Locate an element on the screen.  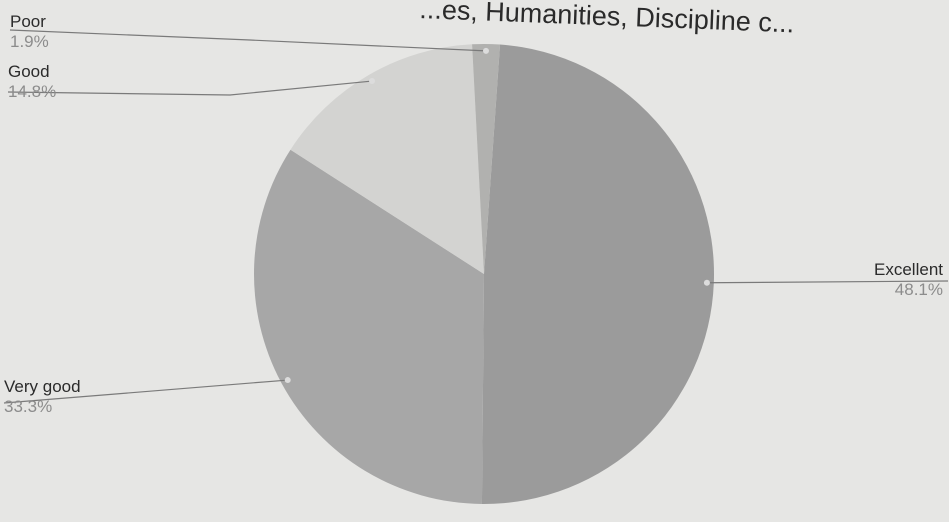
slice-poor is located at coordinates (486, 158).